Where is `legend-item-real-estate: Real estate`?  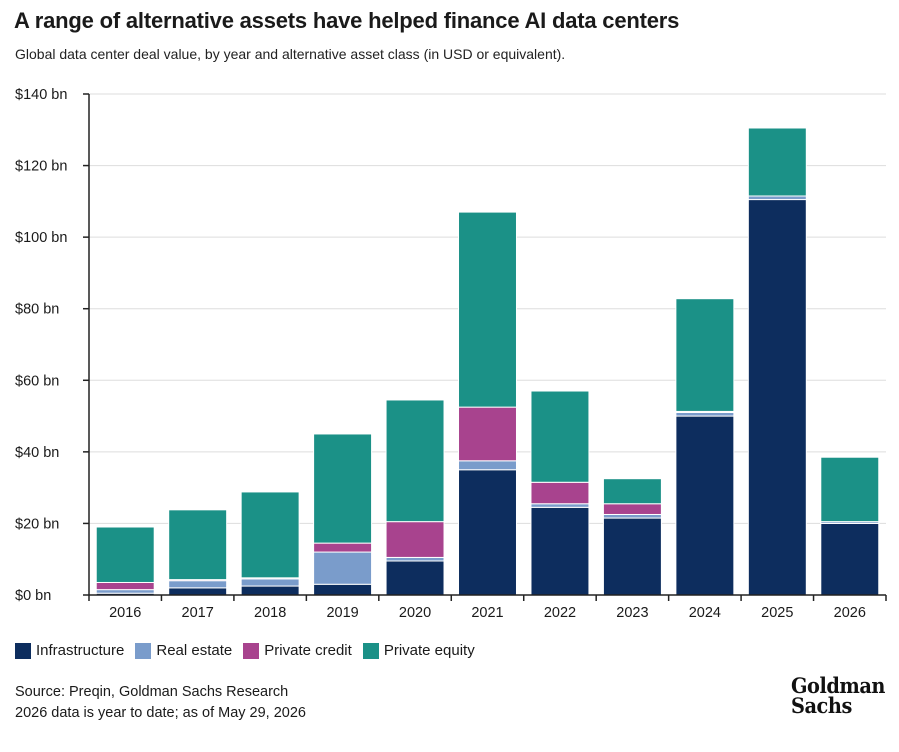 legend-item-real-estate: Real estate is located at coordinates (183, 650).